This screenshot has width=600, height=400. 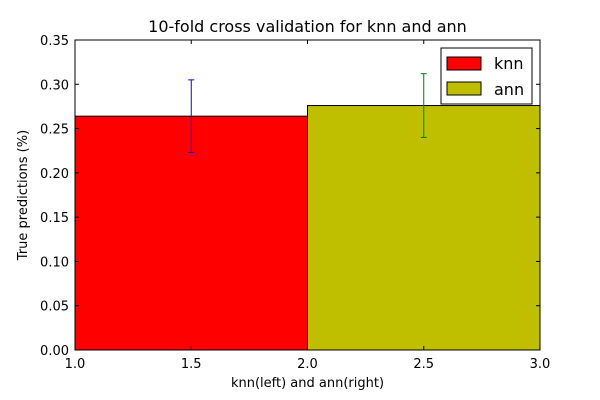 What do you see at coordinates (54, 307) in the screenshot?
I see `y-tick-label: 0.05` at bounding box center [54, 307].